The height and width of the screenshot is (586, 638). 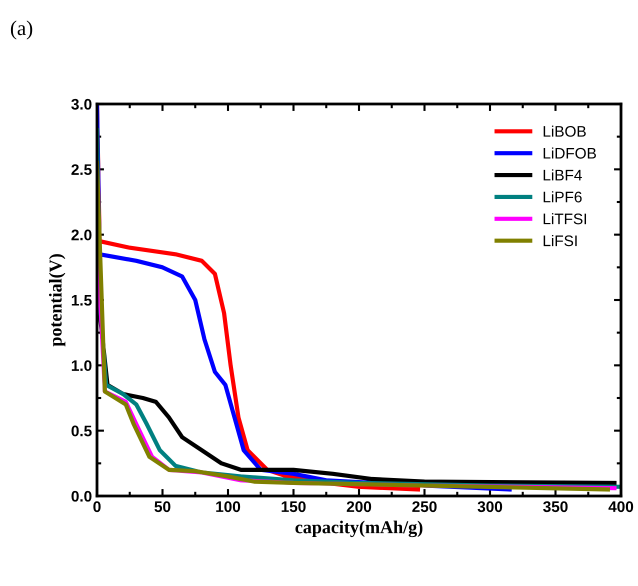 I want to click on legend-label: LiPF6, so click(x=563, y=196).